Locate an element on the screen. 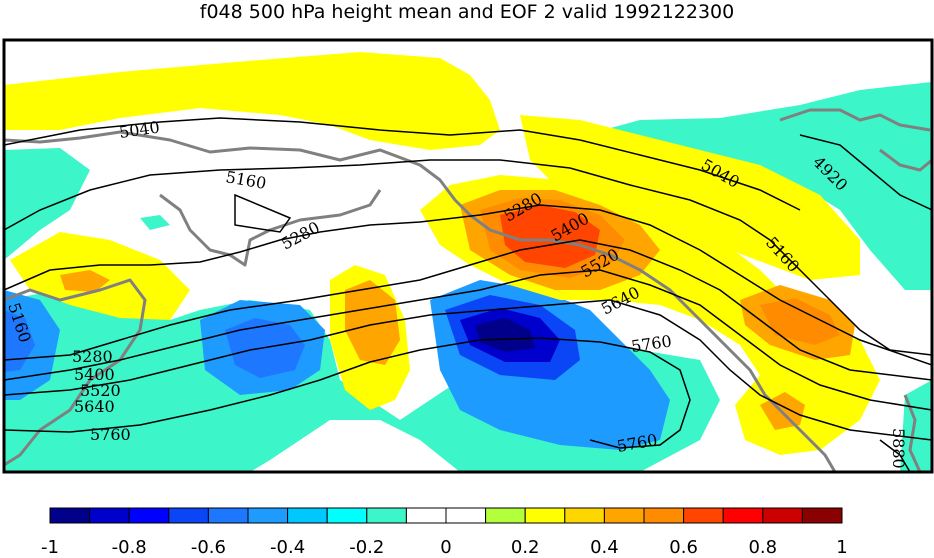 Image resolution: width=934 pixels, height=558 pixels. contour-label: 5280 is located at coordinates (92, 356).